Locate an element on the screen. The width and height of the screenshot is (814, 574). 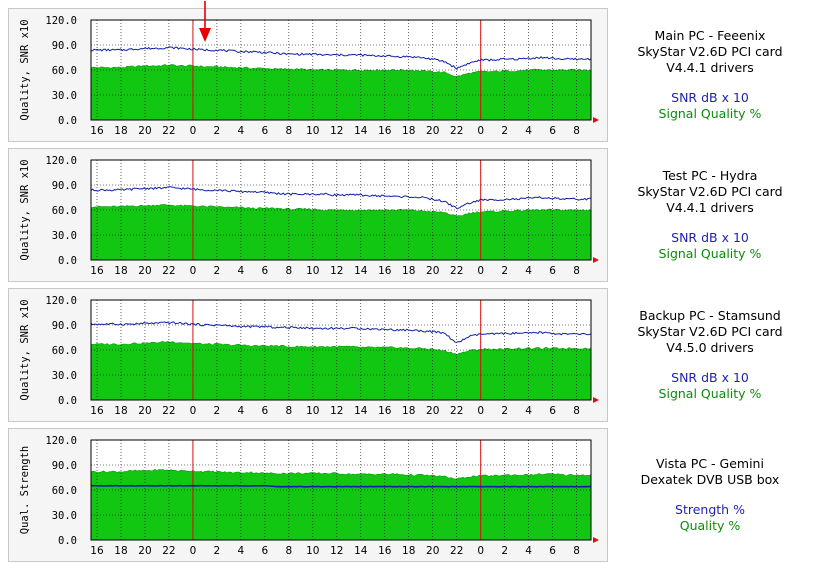
y-tick-label: 30.0 is located at coordinates (64, 236).